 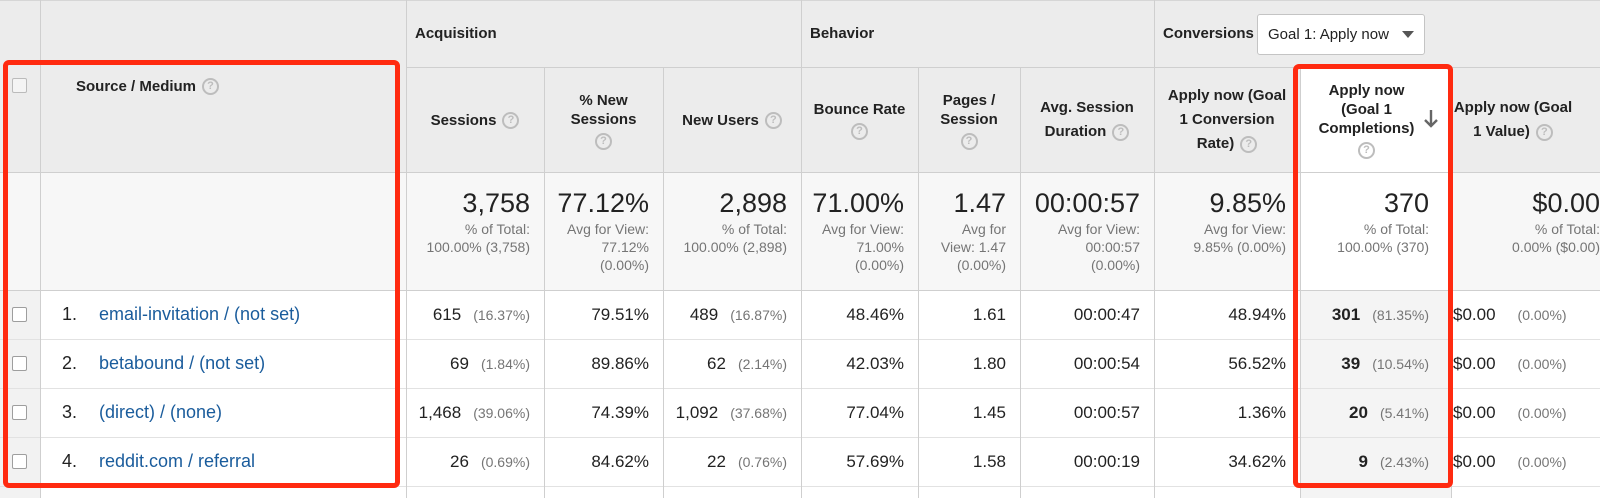 What do you see at coordinates (1106, 412) in the screenshot?
I see `cell-duration-value: 00:00:57` at bounding box center [1106, 412].